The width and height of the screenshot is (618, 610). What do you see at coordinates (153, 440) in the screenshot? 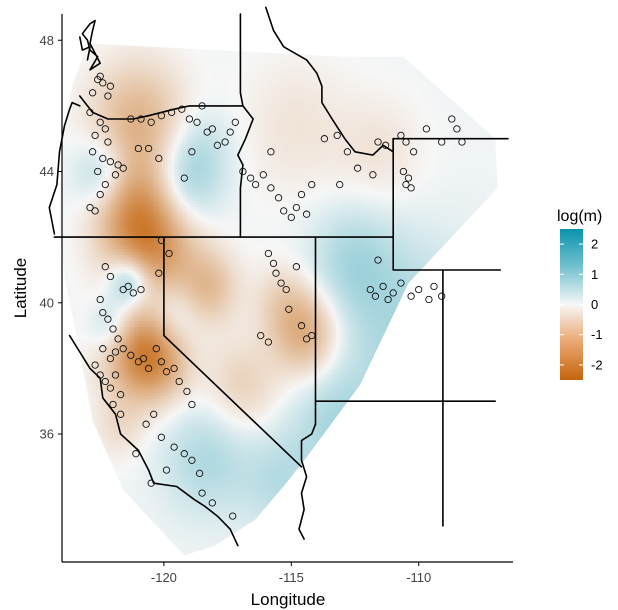
I see `coastline-california` at bounding box center [153, 440].